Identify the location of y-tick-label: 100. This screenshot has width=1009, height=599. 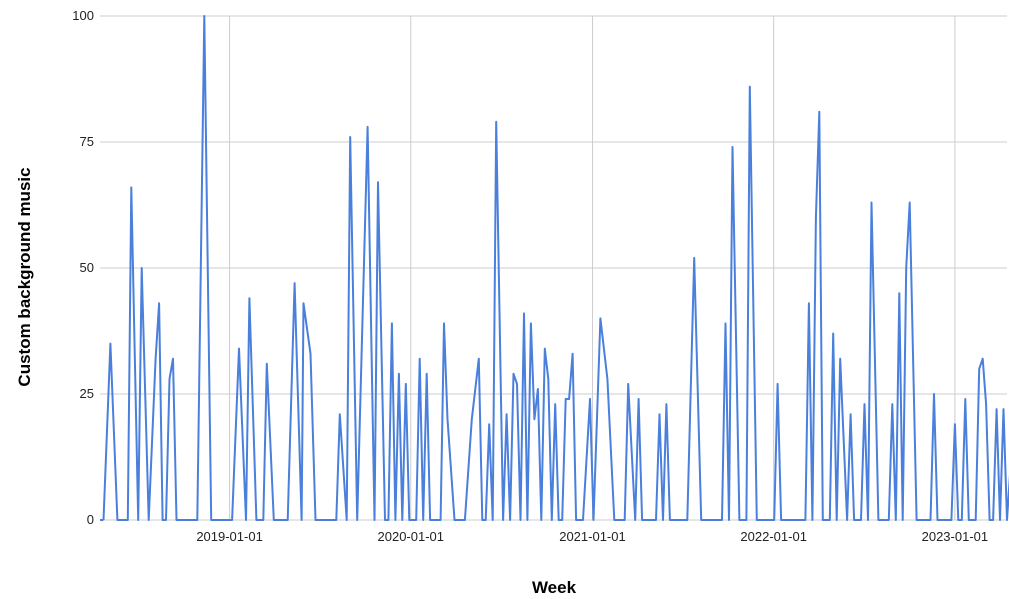
(83, 15).